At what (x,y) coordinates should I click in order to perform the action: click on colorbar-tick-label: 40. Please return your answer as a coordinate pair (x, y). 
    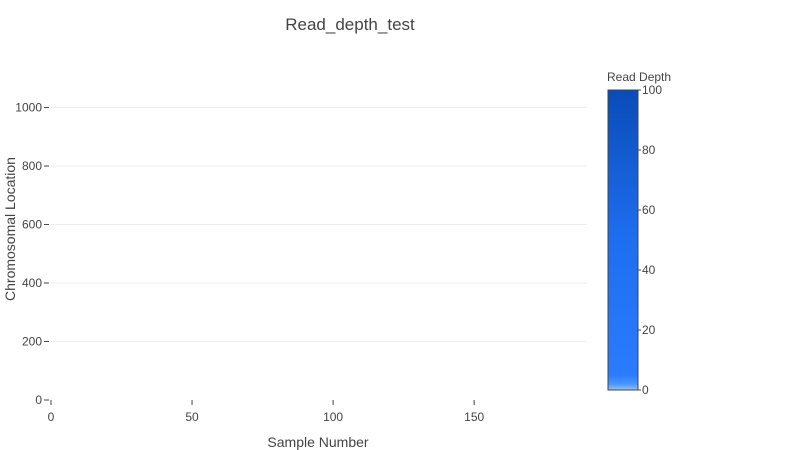
    Looking at the image, I should click on (649, 270).